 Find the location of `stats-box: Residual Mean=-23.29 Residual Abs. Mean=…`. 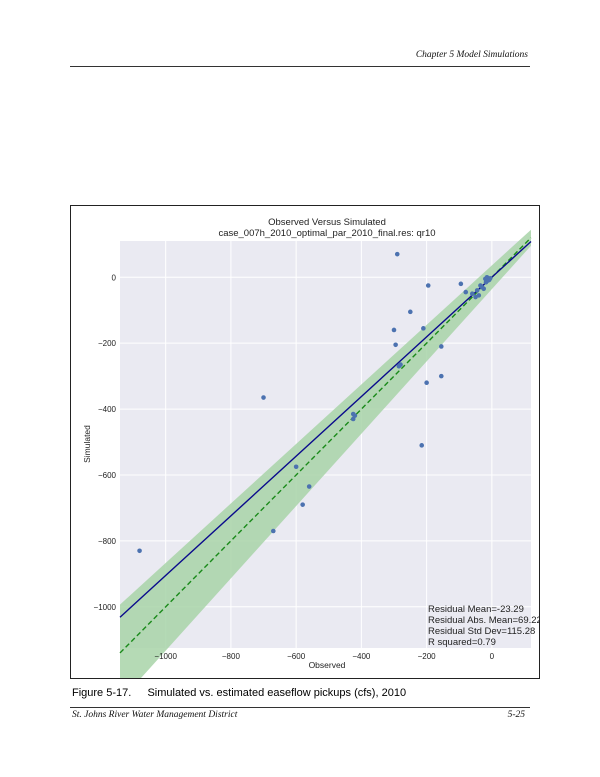

stats-box: Residual Mean=-23.29 Residual Abs. Mean=… is located at coordinates (483, 626).